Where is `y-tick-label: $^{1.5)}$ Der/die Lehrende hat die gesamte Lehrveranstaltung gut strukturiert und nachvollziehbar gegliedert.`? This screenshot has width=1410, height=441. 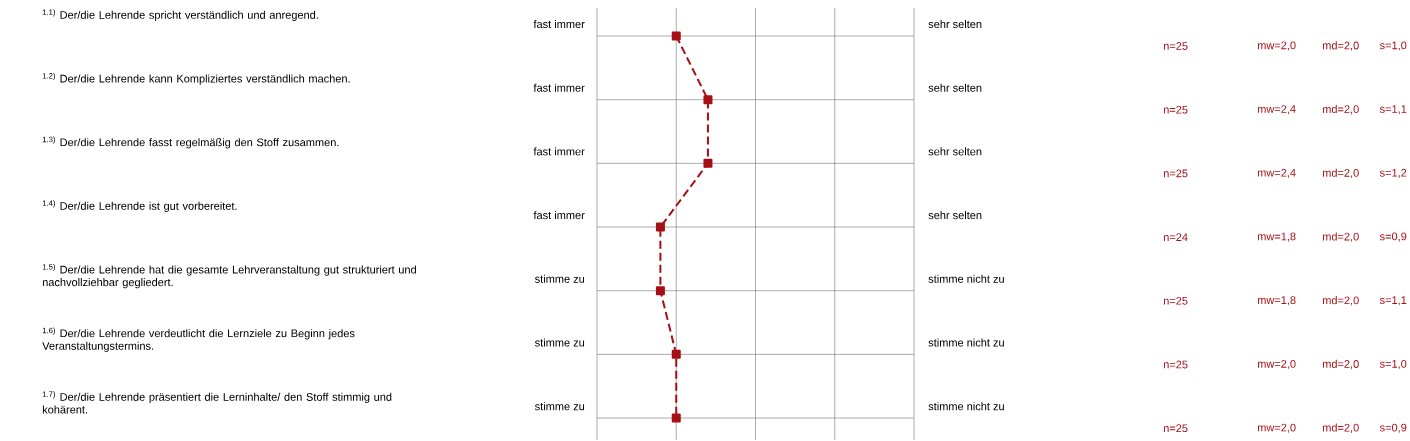
y-tick-label: $^{1.5)}$ Der/die Lehrende hat die gesamte Lehrveranstaltung gut strukturiert und nachvollziehbar gegliedert. is located at coordinates (229, 276).